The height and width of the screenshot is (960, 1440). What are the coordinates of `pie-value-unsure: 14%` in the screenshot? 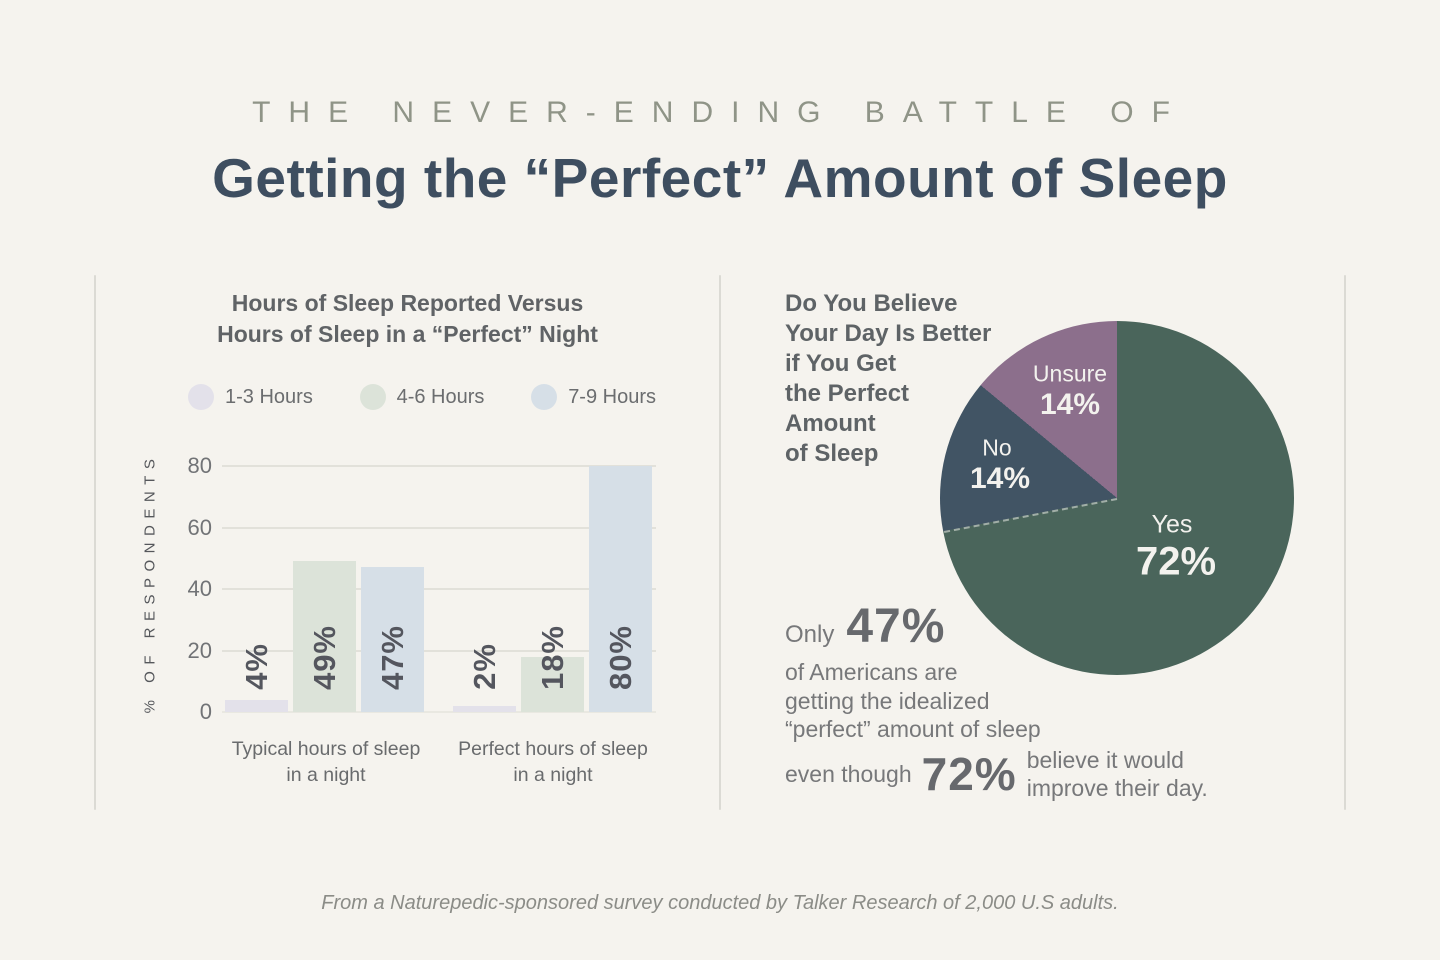 It's located at (1070, 404).